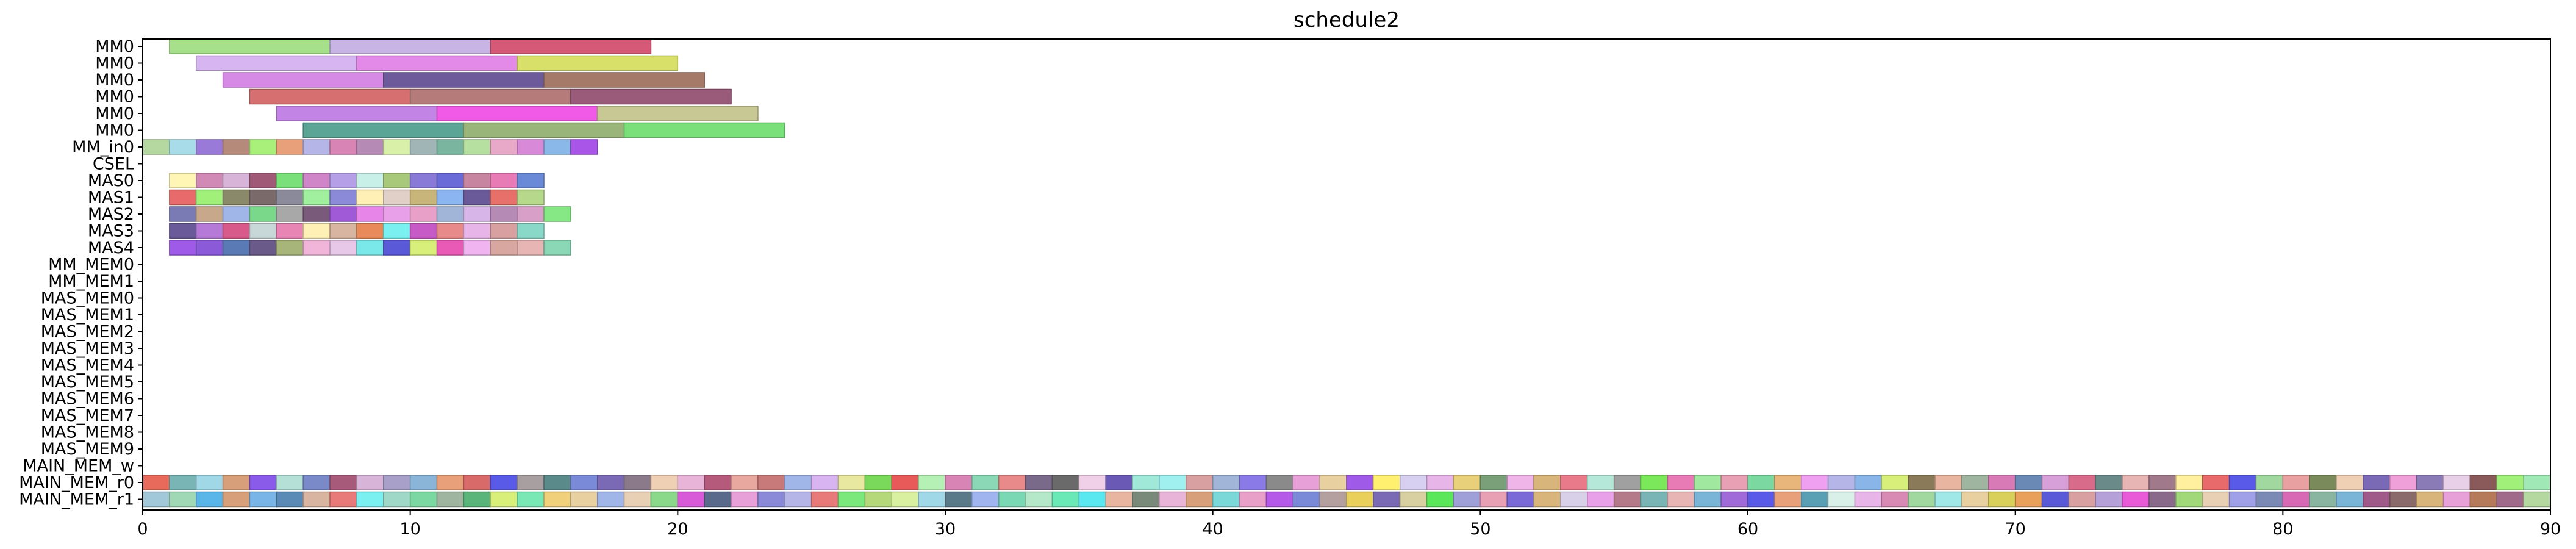 The width and height of the screenshot is (2576, 549). What do you see at coordinates (76, 499) in the screenshot?
I see `y-tick-label: MAIN_MEM_r1` at bounding box center [76, 499].